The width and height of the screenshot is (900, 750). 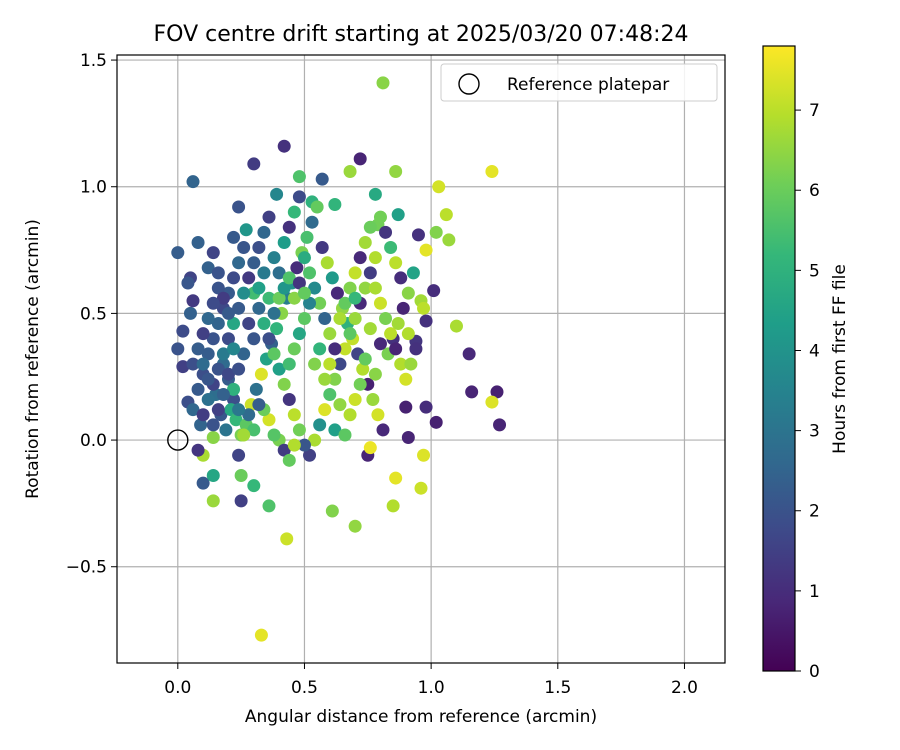 What do you see at coordinates (33, 359) in the screenshot?
I see `y-axis-label: Rotation from reference (arcmin)` at bounding box center [33, 359].